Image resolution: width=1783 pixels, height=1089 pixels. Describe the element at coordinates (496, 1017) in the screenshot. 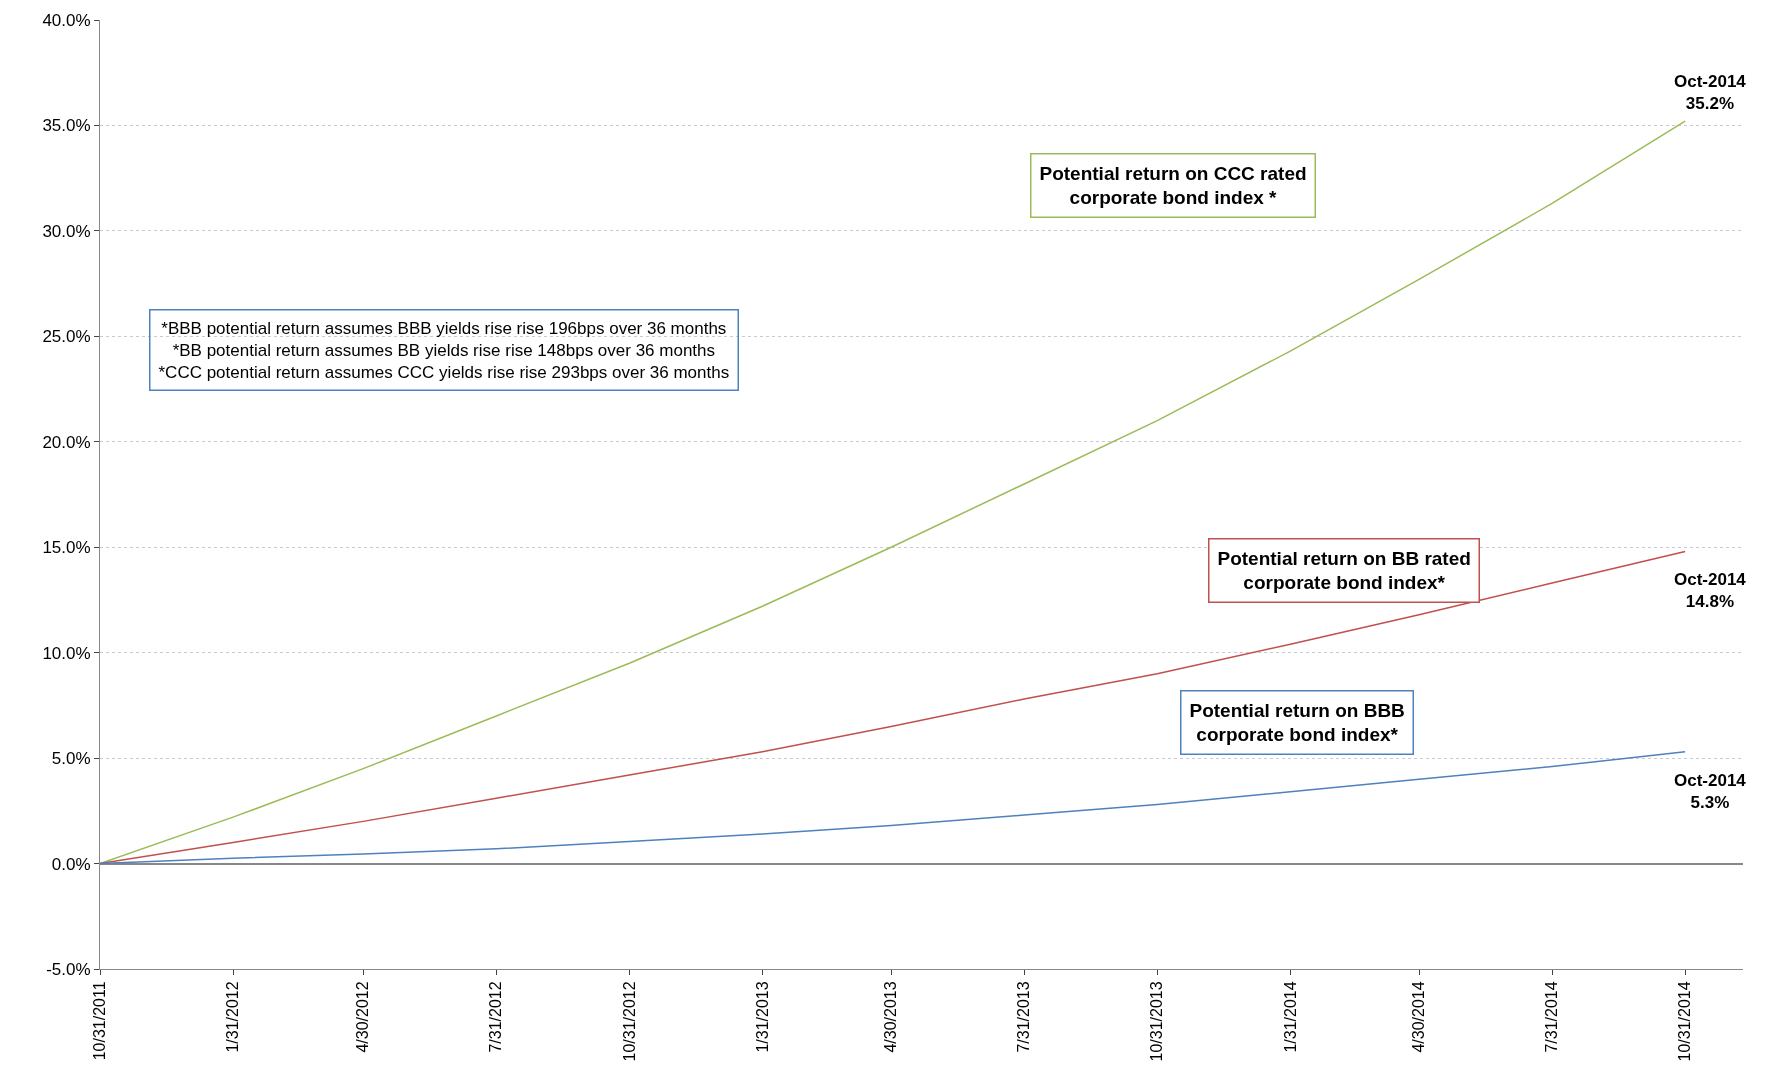

I see `x-tick-label: 7/31/2012` at that location.